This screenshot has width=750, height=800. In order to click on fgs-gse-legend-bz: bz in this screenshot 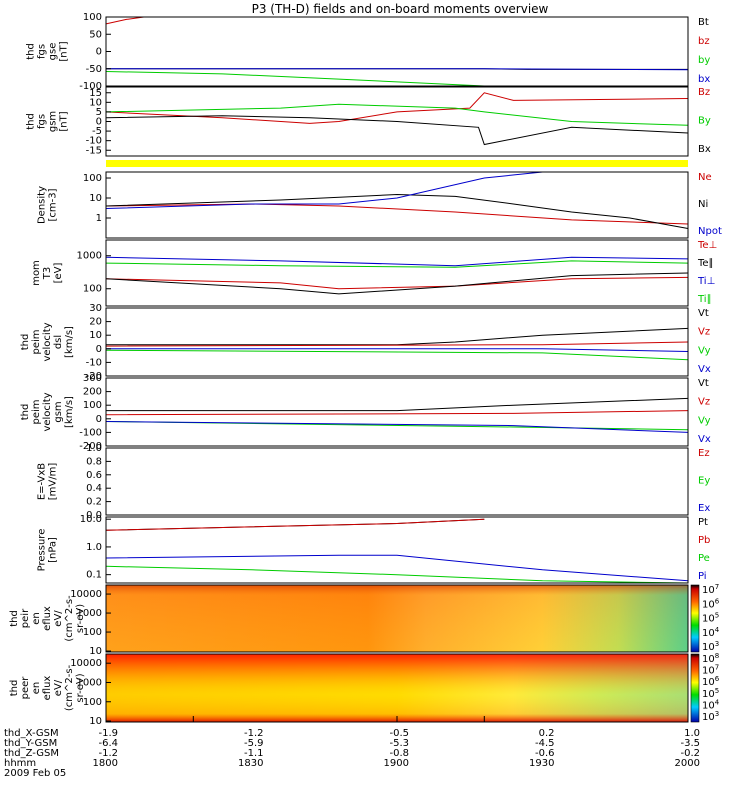, I will do `click(704, 41)`.